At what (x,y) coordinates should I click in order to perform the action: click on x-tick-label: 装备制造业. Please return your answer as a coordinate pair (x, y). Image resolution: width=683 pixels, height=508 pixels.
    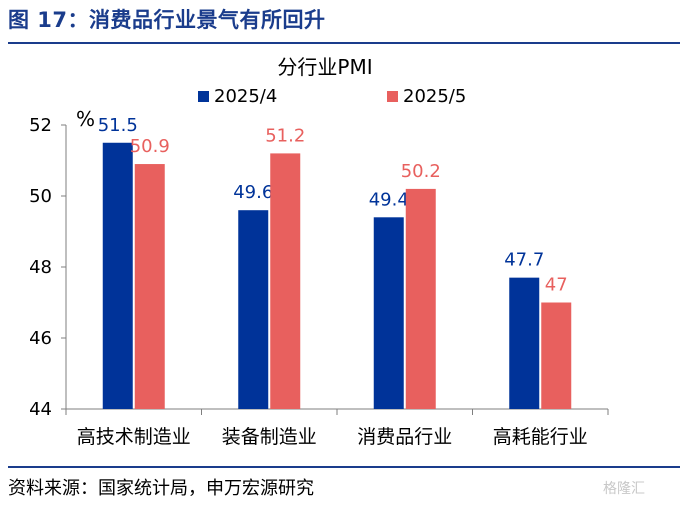
    Looking at the image, I should click on (269, 437).